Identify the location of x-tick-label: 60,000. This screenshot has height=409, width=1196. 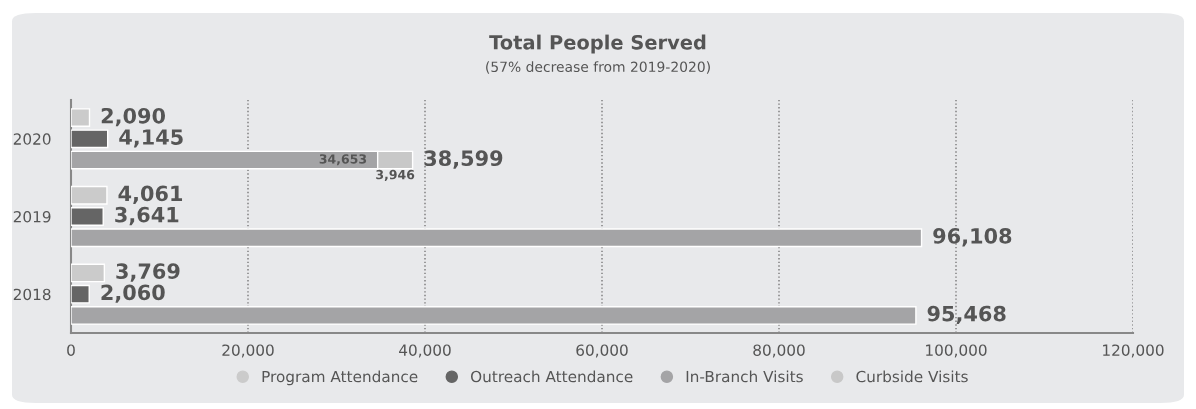
(602, 351).